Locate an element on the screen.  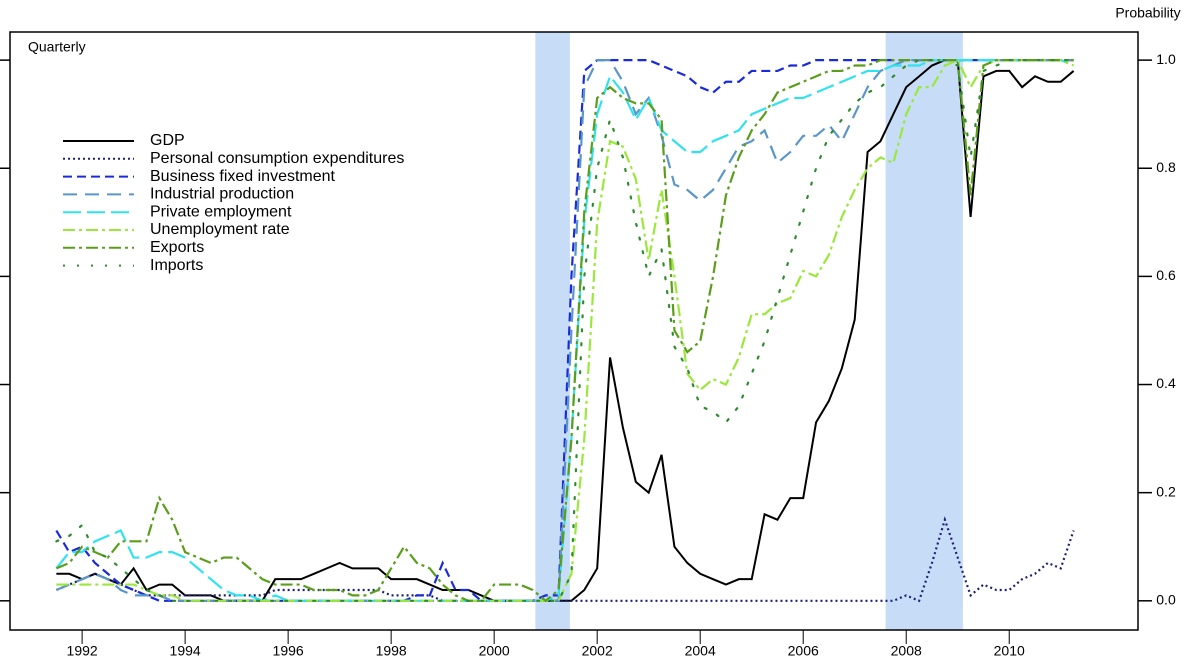
y-tick-label: 0.2 is located at coordinates (1166, 491).